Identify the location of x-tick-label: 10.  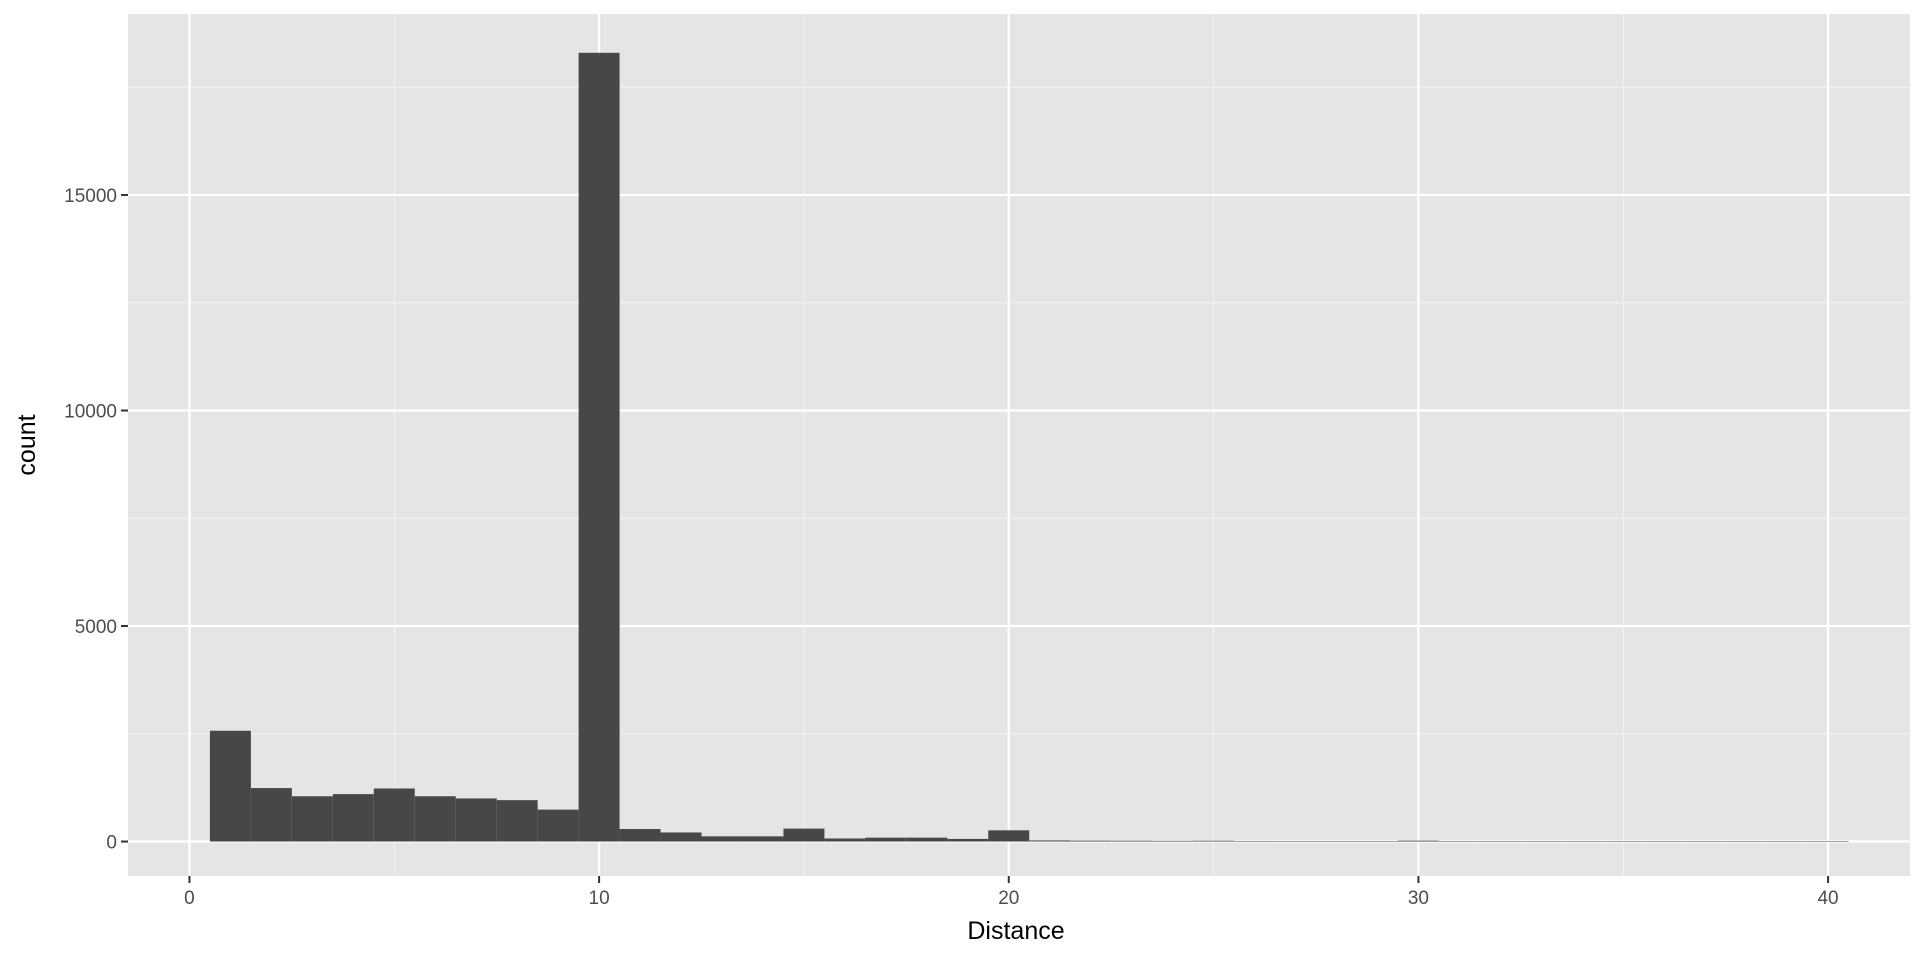
(599, 898).